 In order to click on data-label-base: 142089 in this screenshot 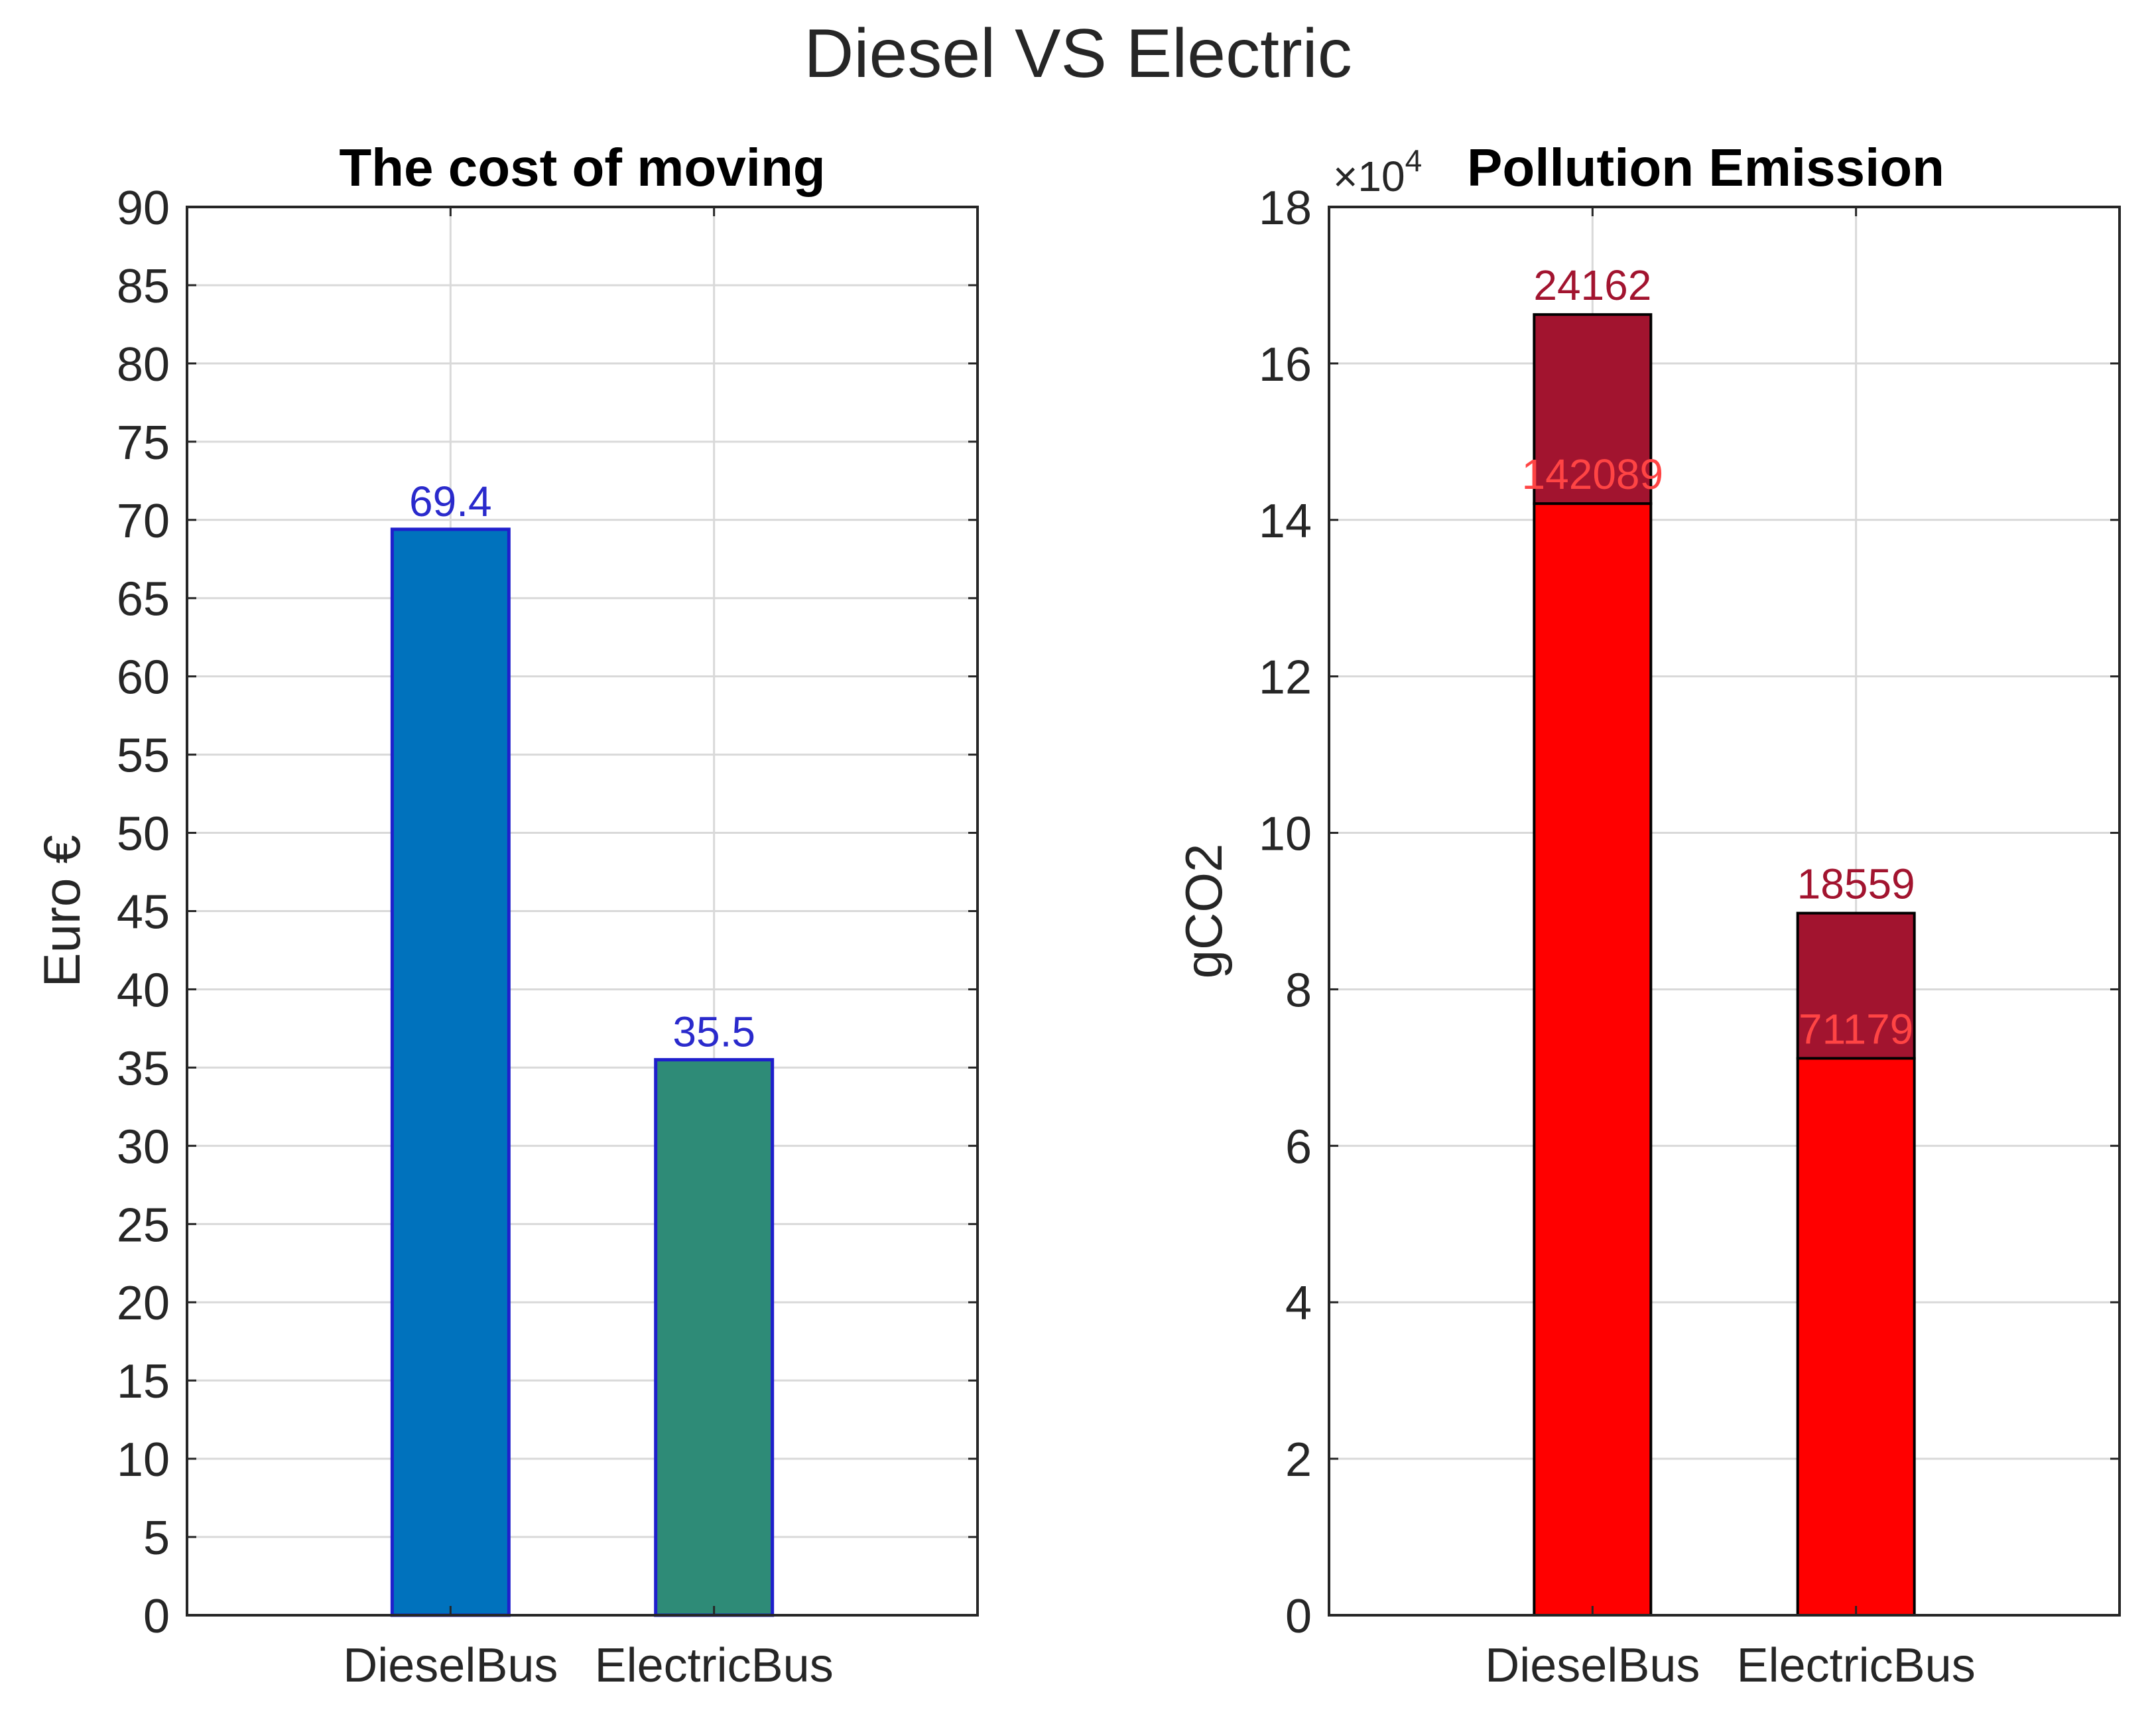, I will do `click(1593, 474)`.